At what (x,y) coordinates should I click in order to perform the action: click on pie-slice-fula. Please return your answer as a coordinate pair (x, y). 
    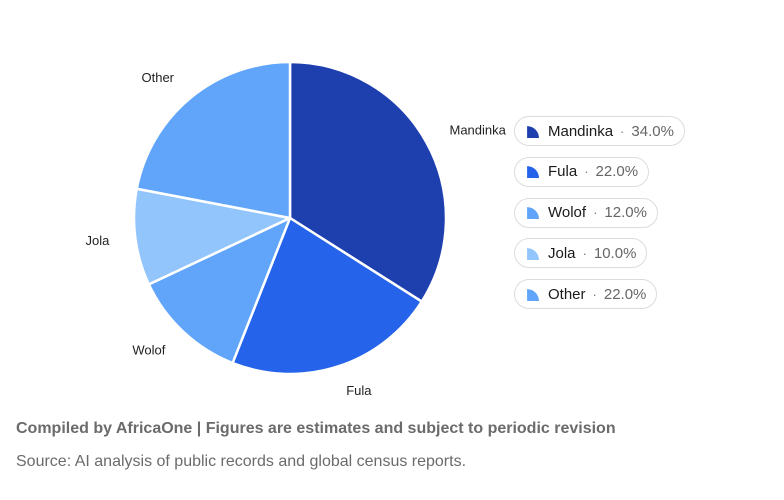
    Looking at the image, I should click on (327, 296).